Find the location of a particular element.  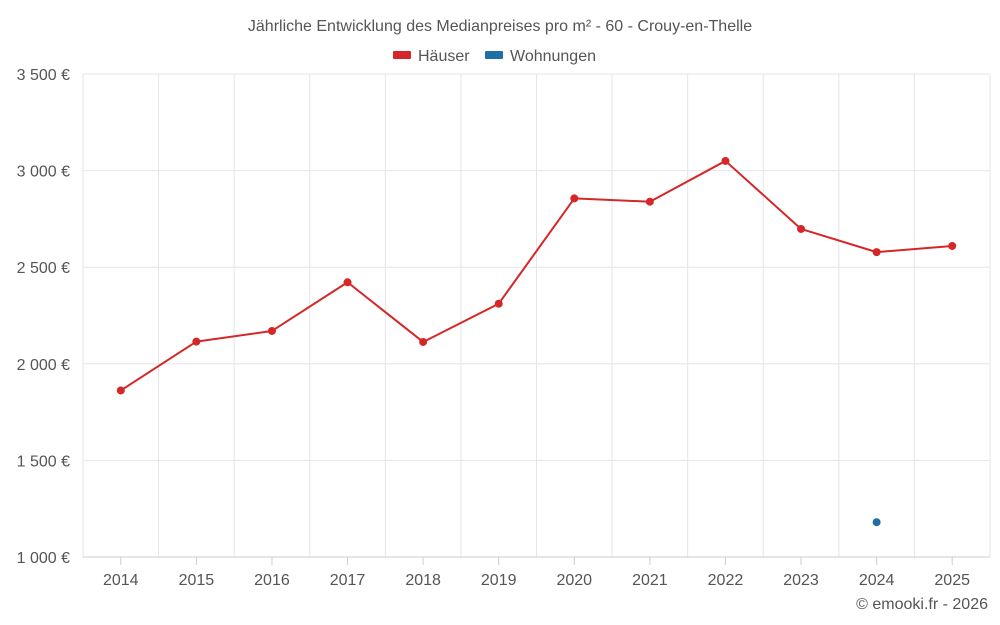

x-tick-label: 2017 is located at coordinates (348, 580).